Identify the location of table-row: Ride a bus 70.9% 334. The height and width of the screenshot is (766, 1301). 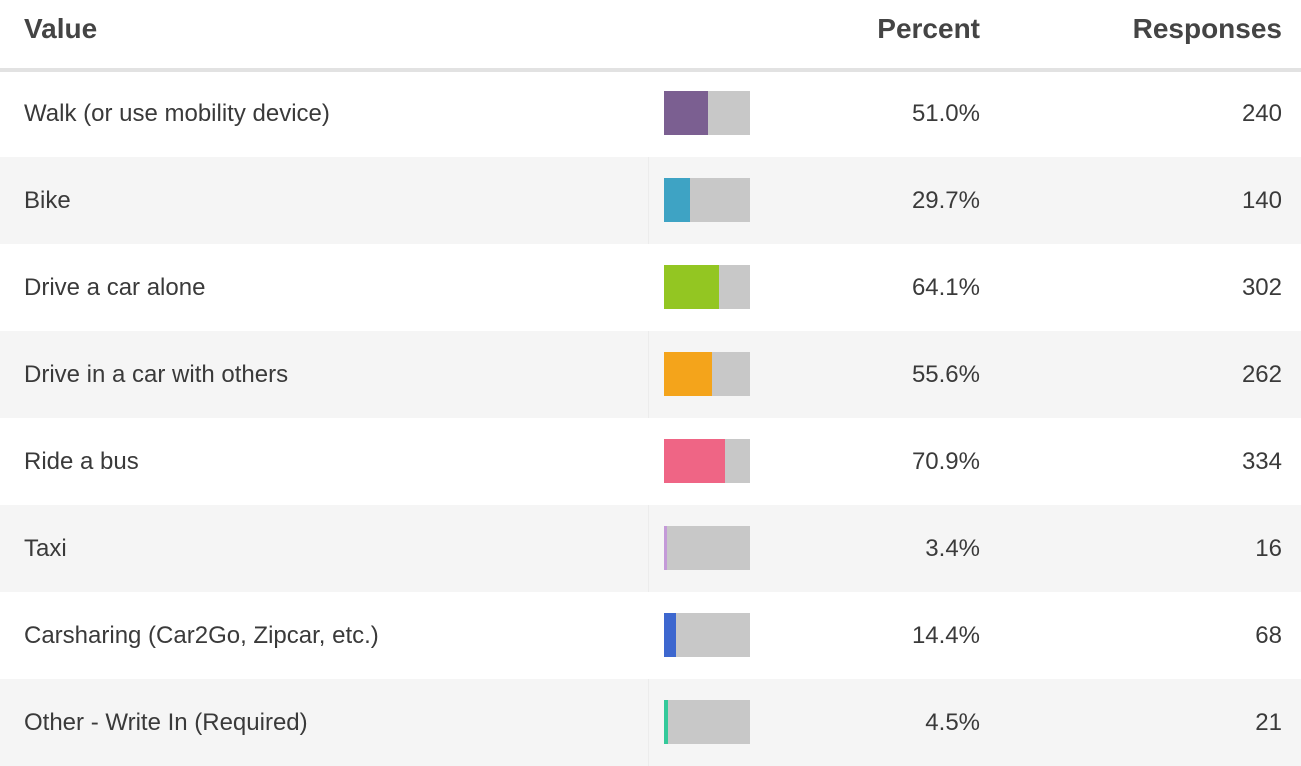
(650, 461).